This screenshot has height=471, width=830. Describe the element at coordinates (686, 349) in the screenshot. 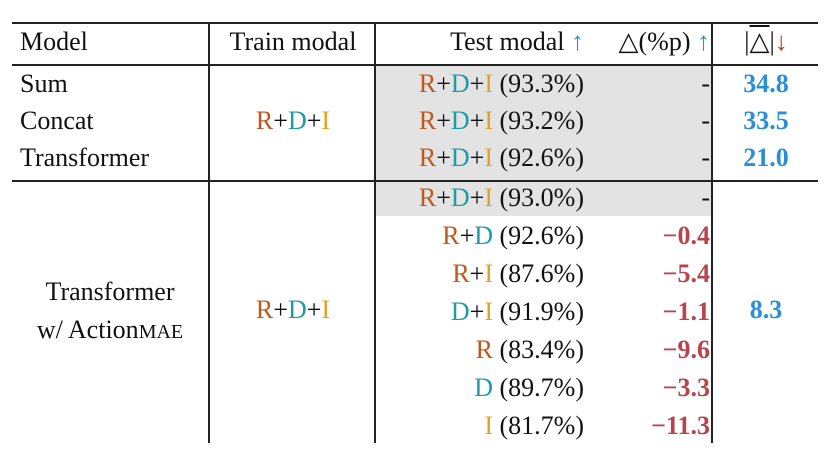

I see `delta-cell: −9.6` at that location.